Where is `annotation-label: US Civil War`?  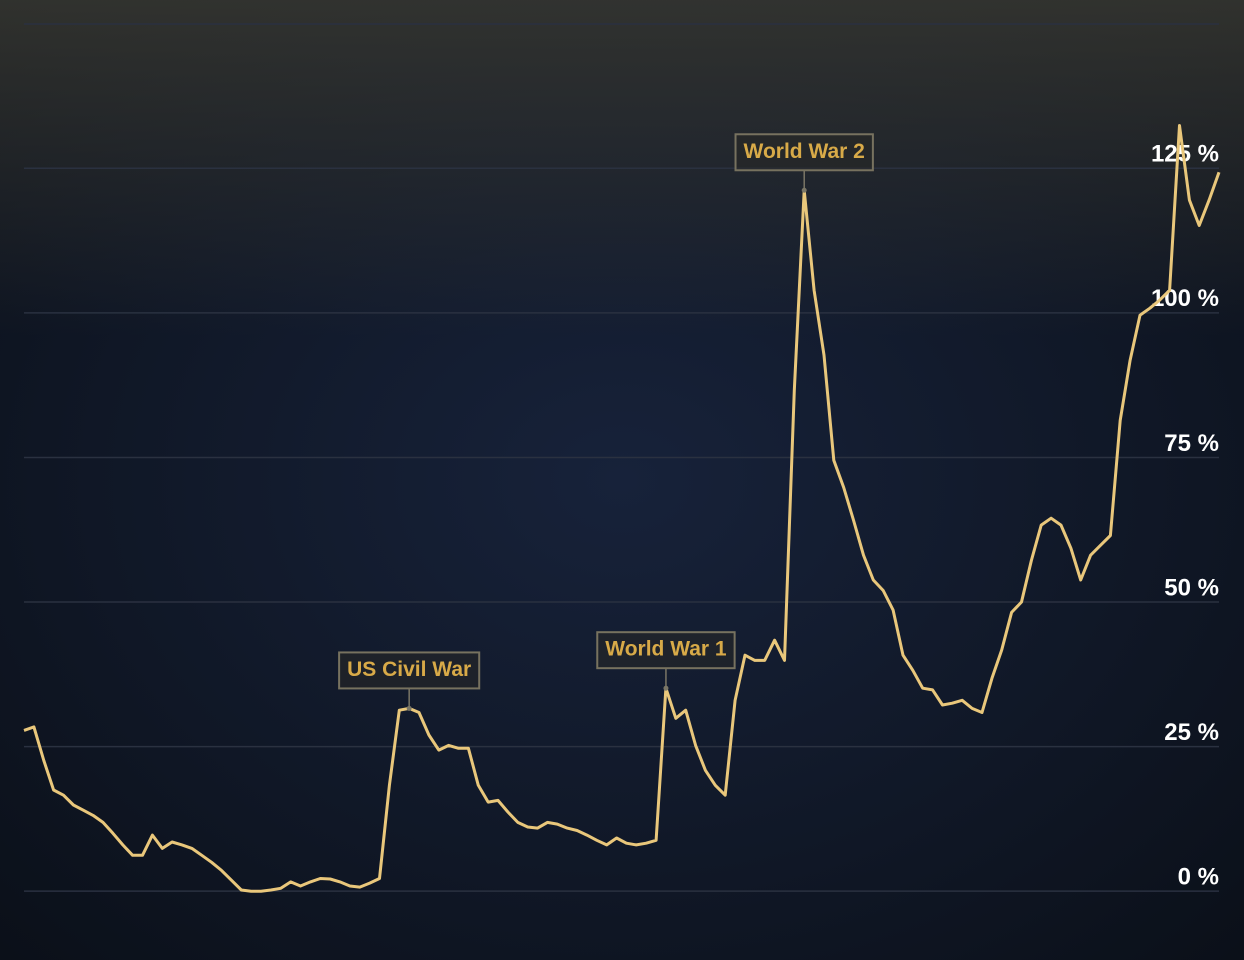 annotation-label: US Civil War is located at coordinates (409, 669).